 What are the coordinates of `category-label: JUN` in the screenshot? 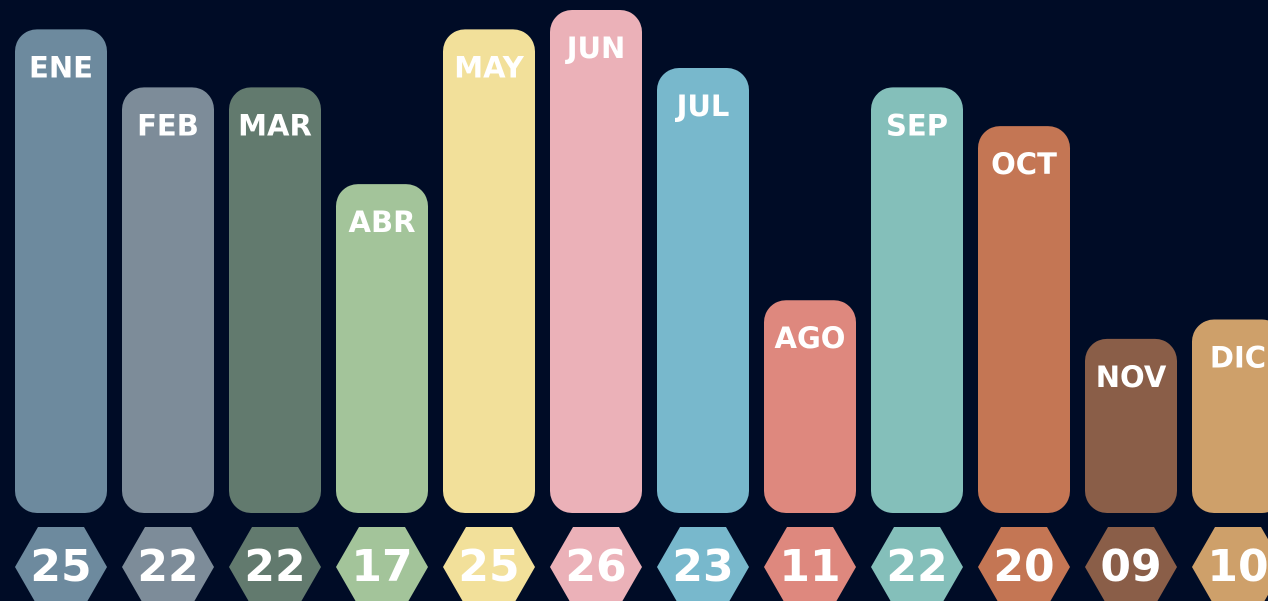 It's located at (595, 48).